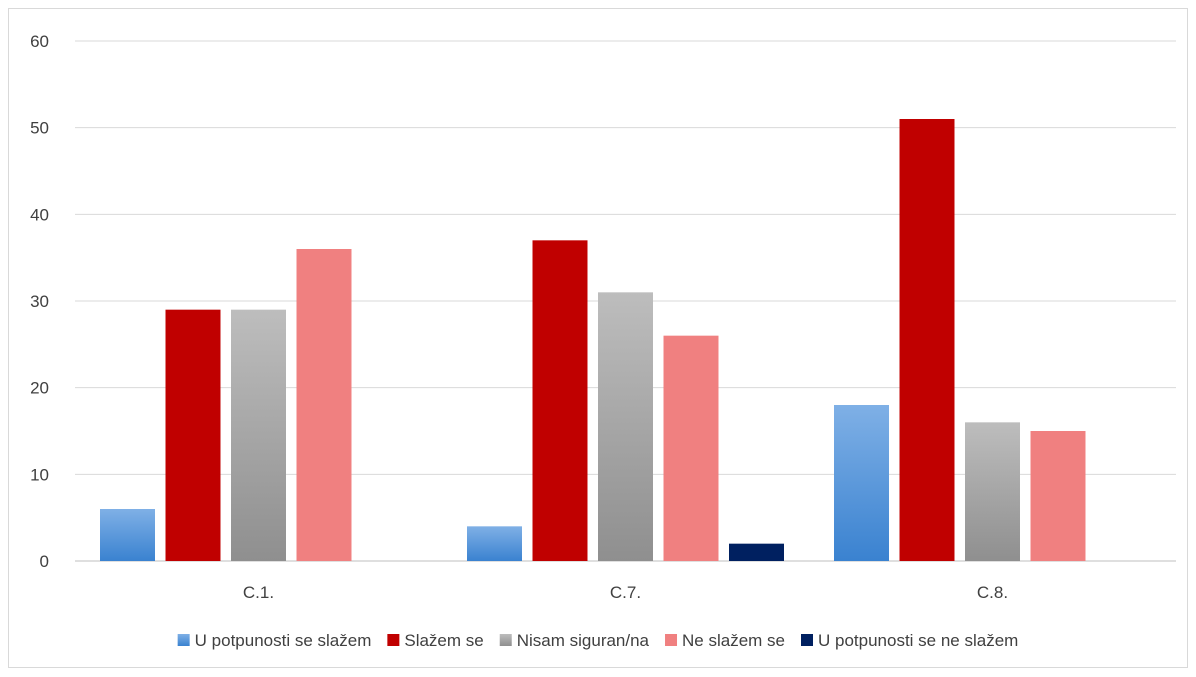  Describe the element at coordinates (44, 561) in the screenshot. I see `y-tick-label: 0` at that location.